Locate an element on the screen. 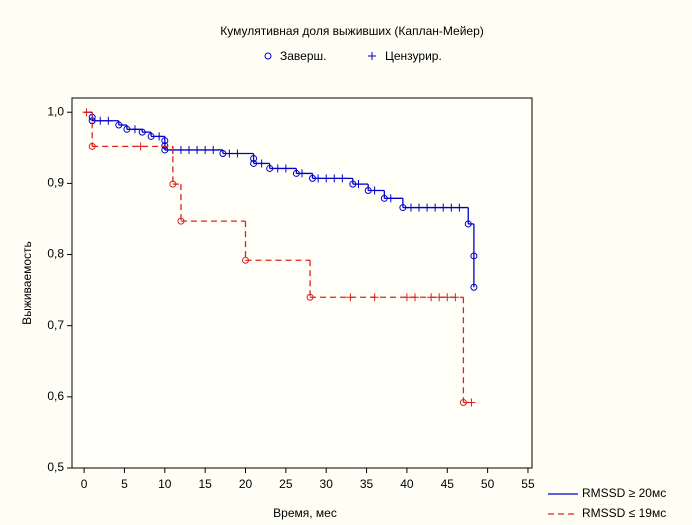 Image resolution: width=692 pixels, height=525 pixels. x-tick-label: 0 is located at coordinates (84, 484).